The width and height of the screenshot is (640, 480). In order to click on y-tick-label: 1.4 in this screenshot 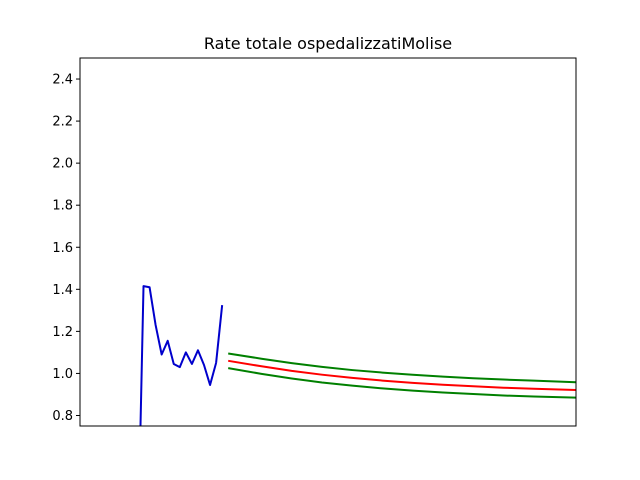, I will do `click(62, 290)`.